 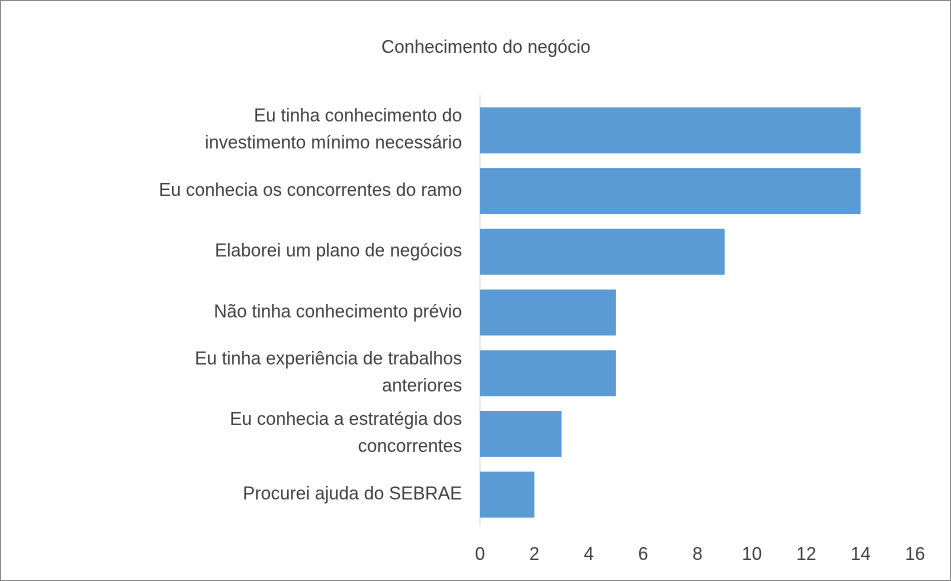 What do you see at coordinates (422, 385) in the screenshot?
I see `y-tick-label: anteriores` at bounding box center [422, 385].